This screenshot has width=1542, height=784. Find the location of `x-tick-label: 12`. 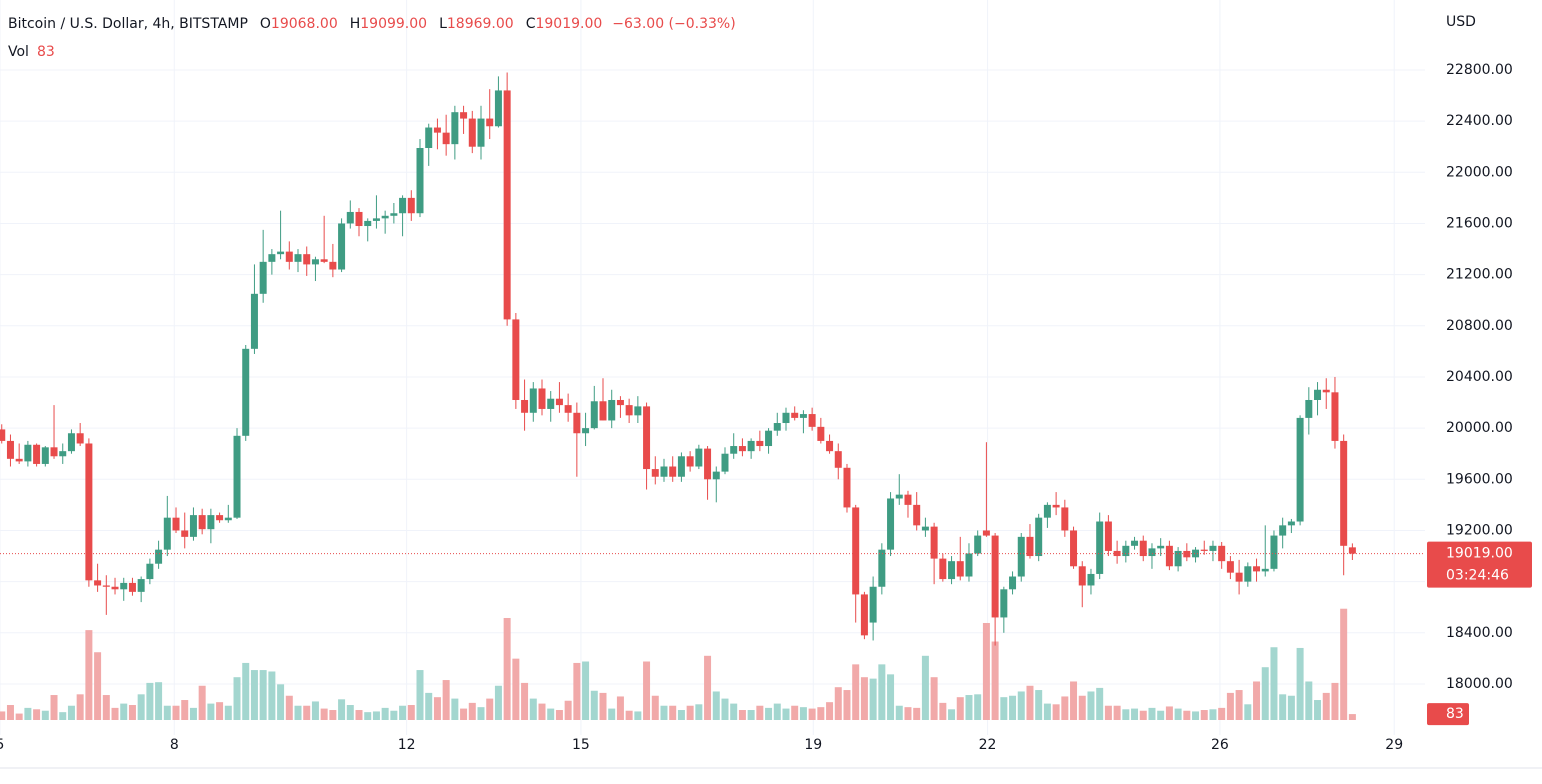

x-tick-label: 12 is located at coordinates (407, 745).